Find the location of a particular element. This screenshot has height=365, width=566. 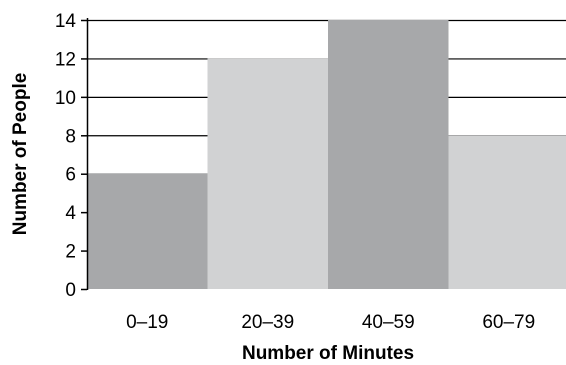

x-tick-label: 60–79 is located at coordinates (508, 322).